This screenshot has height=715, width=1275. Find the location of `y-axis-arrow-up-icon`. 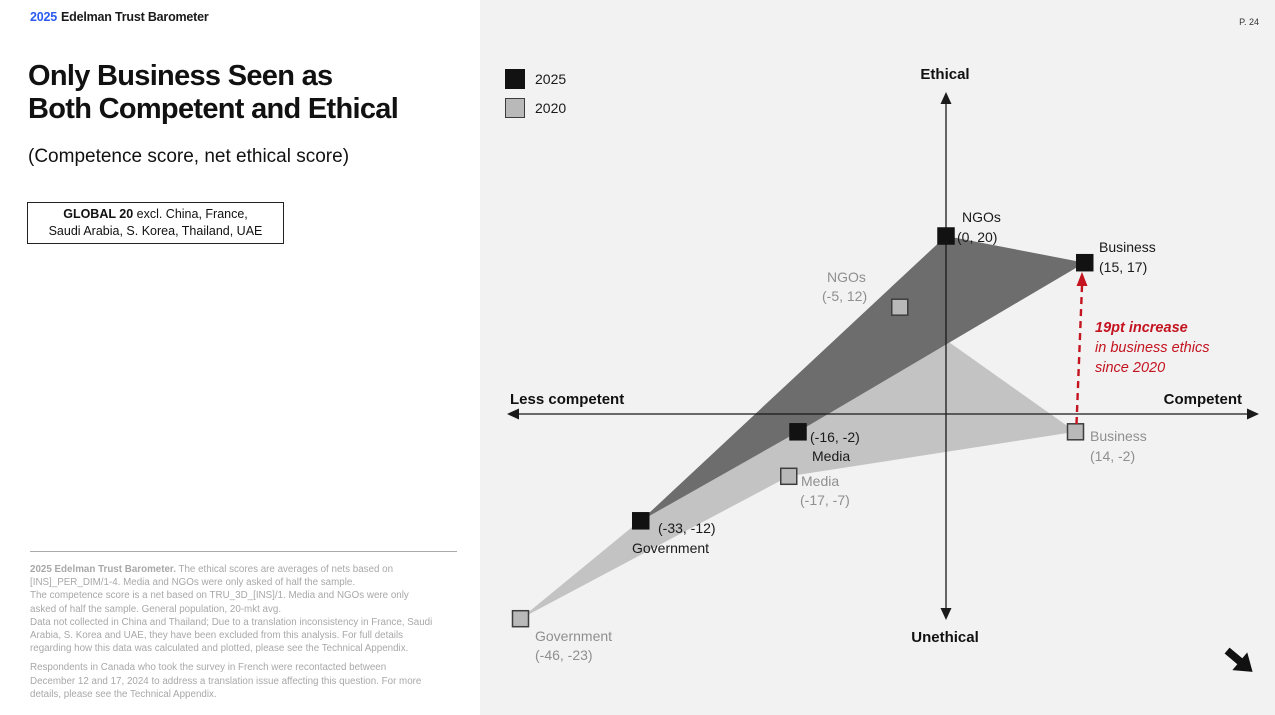

y-axis-arrow-up-icon is located at coordinates (946, 98).